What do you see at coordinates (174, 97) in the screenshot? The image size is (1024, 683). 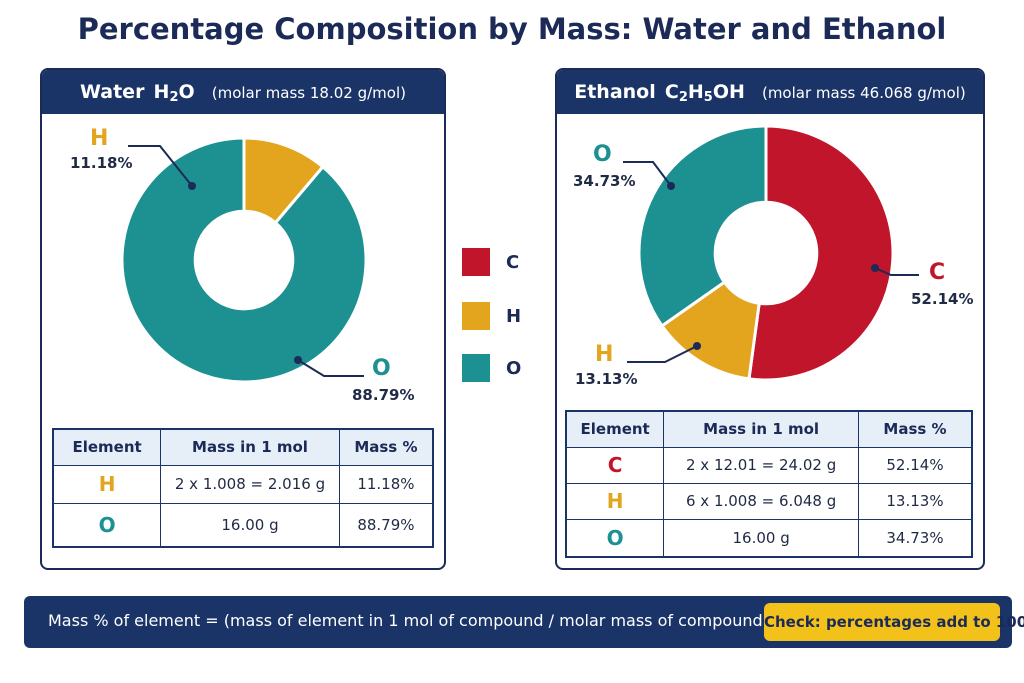 I see `water-formula-h-subscript: 2` at bounding box center [174, 97].